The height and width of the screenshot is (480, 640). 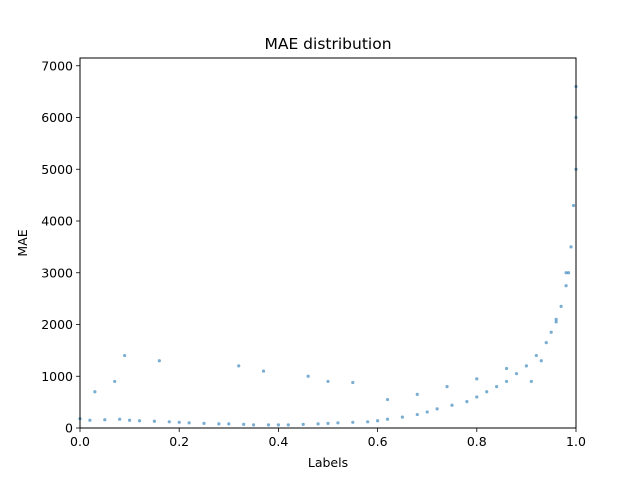 What do you see at coordinates (477, 441) in the screenshot?
I see `x-tick-label: 0.8` at bounding box center [477, 441].